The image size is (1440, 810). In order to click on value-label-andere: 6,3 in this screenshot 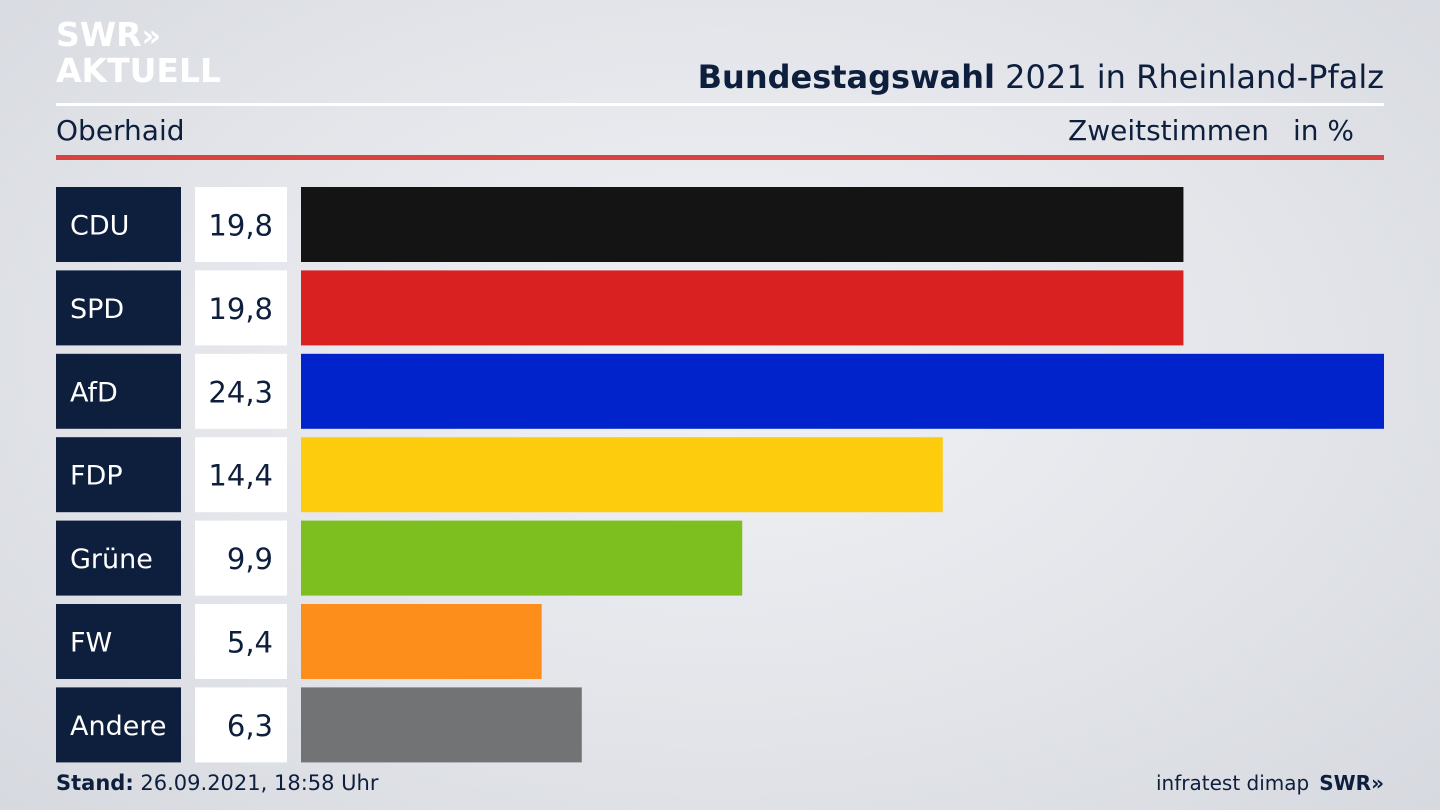, I will do `click(250, 726)`.